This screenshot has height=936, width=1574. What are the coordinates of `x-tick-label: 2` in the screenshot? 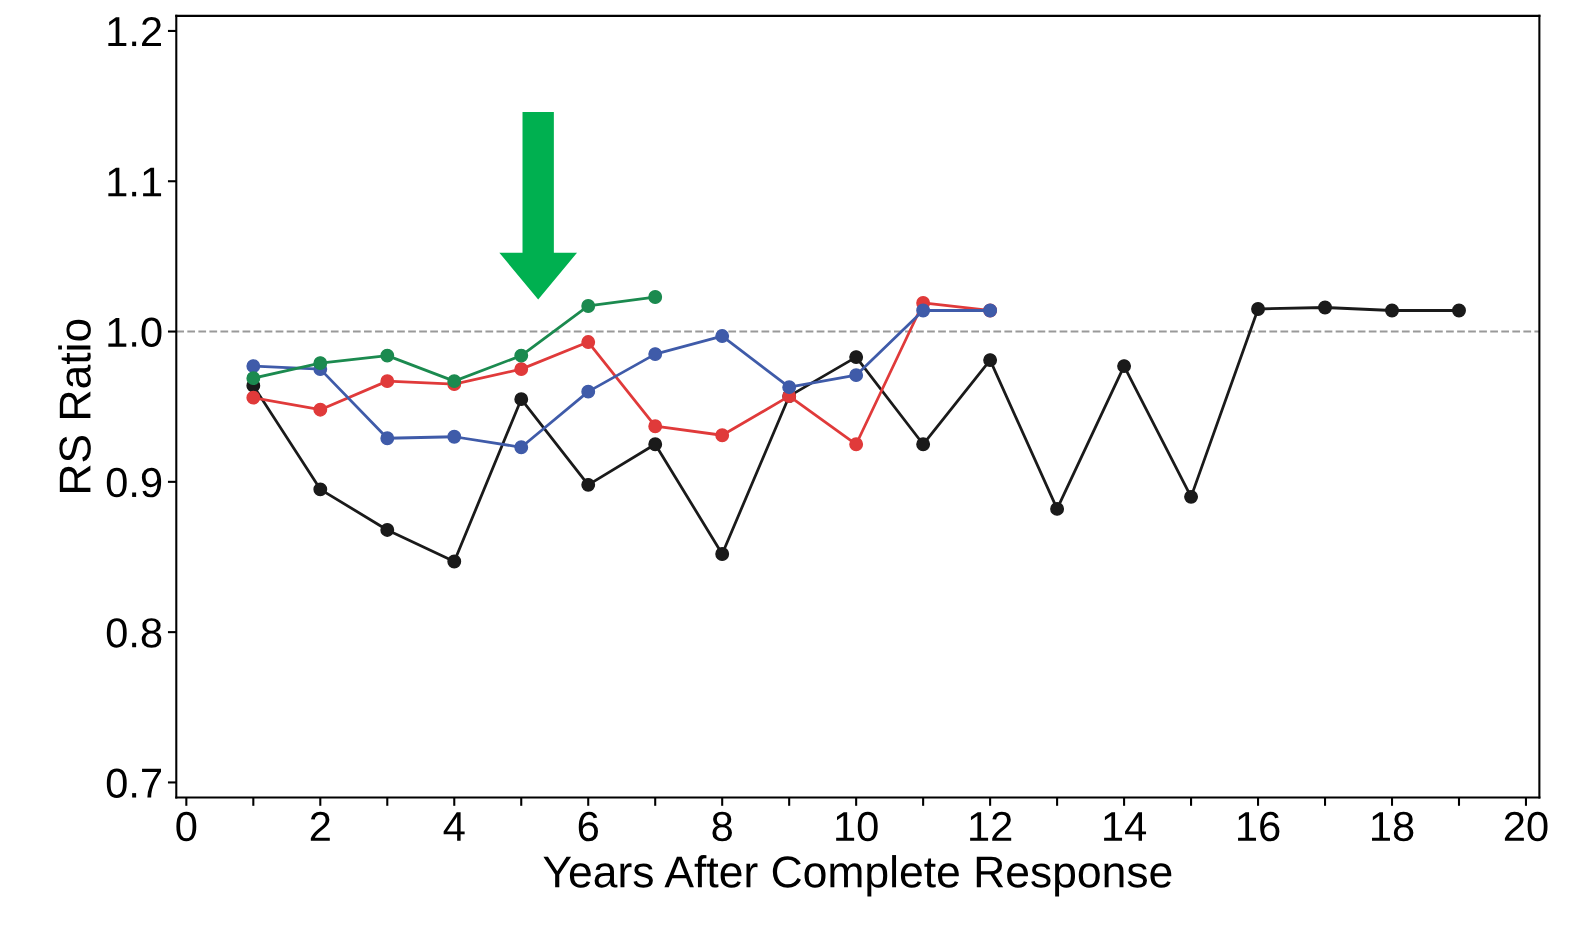 It's located at (320, 826).